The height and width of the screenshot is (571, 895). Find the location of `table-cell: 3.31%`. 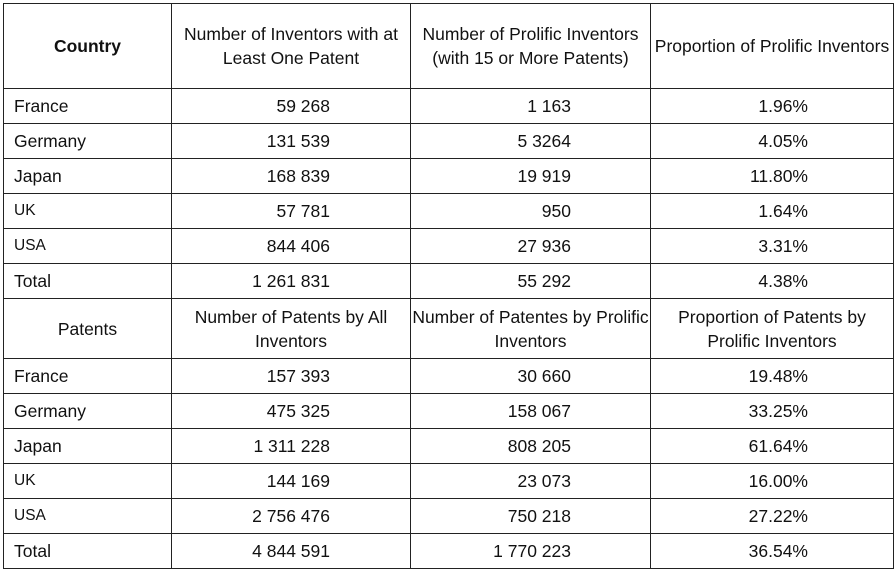

table-cell: 3.31% is located at coordinates (772, 246).